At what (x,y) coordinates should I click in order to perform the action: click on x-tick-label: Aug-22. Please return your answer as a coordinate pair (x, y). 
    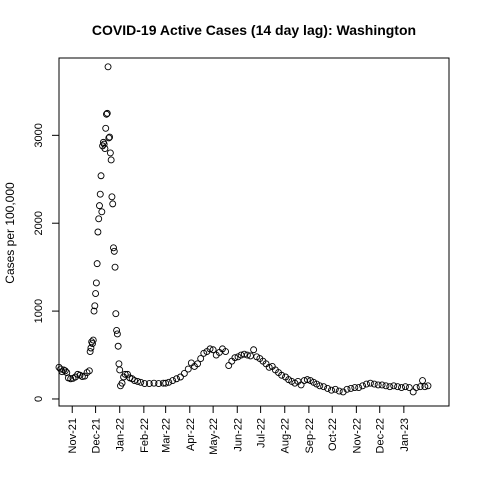
    Looking at the image, I should click on (286, 435).